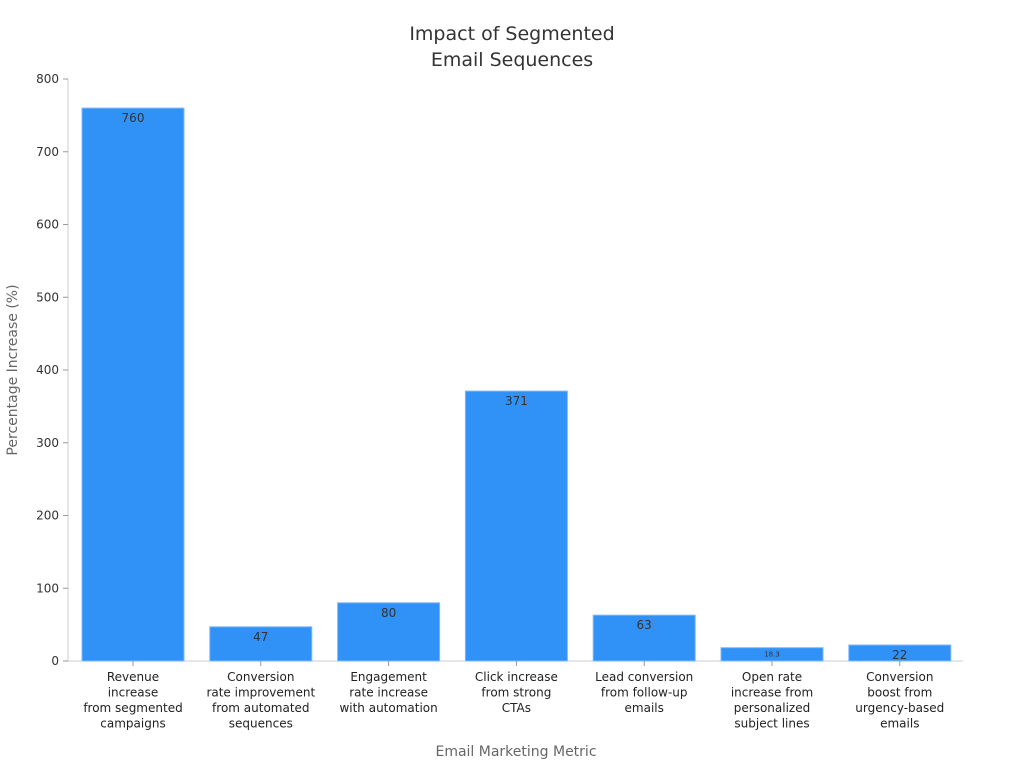  What do you see at coordinates (47, 588) in the screenshot?
I see `y-tick-label: 100` at bounding box center [47, 588].